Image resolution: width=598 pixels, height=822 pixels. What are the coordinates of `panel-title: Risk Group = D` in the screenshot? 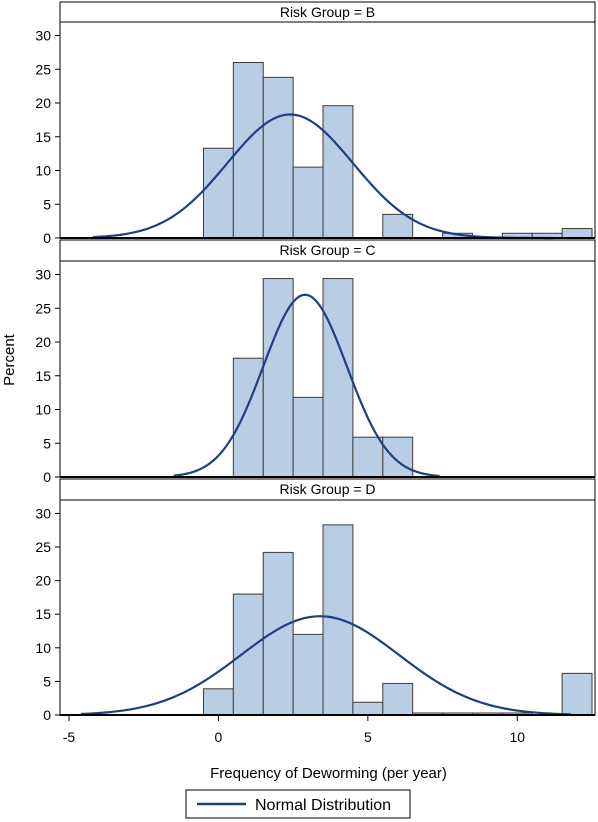 It's located at (327, 489).